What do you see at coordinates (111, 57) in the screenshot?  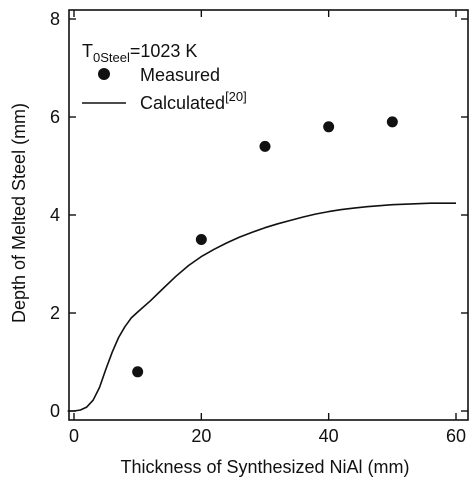 I see `annotation-subscript: 0Steel` at bounding box center [111, 57].